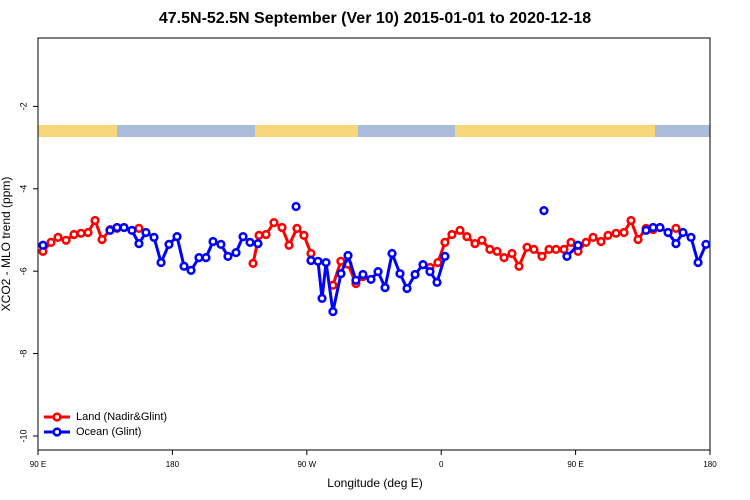 The image size is (750, 500). What do you see at coordinates (108, 432) in the screenshot?
I see `legend-label: Ocean (Glint)` at bounding box center [108, 432].